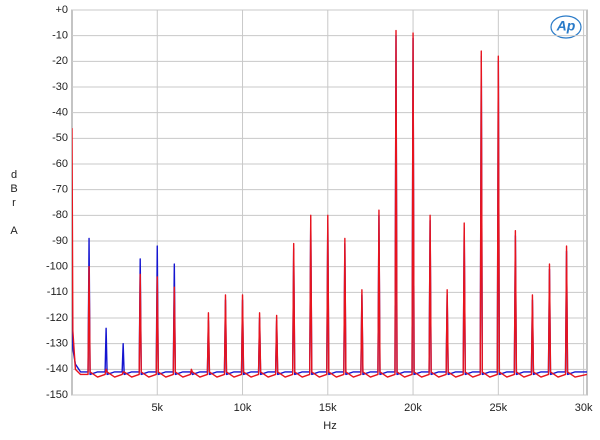 The height and width of the screenshot is (440, 600). What do you see at coordinates (60, 87) in the screenshot?
I see `y-tick-label: -30` at bounding box center [60, 87].